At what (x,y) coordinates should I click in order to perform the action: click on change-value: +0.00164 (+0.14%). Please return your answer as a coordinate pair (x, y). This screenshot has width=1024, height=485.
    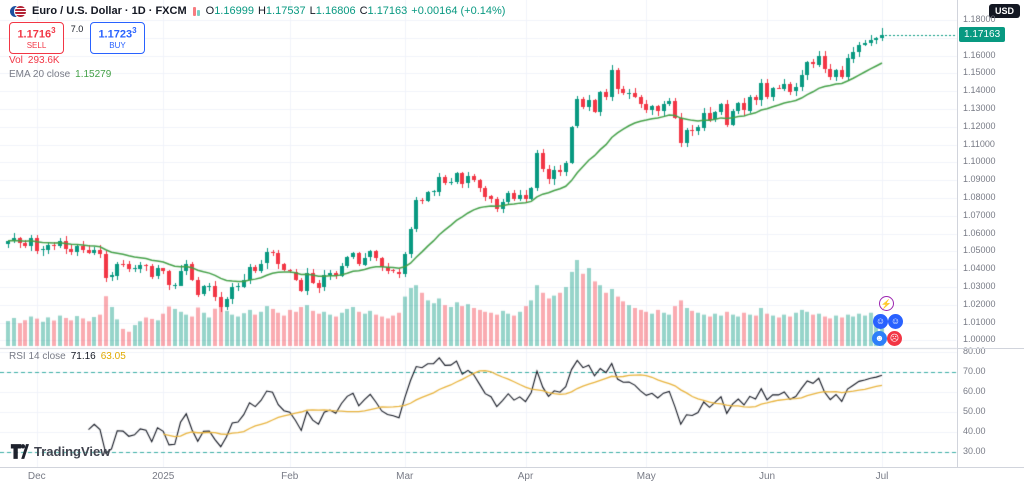
    Looking at the image, I should click on (458, 11).